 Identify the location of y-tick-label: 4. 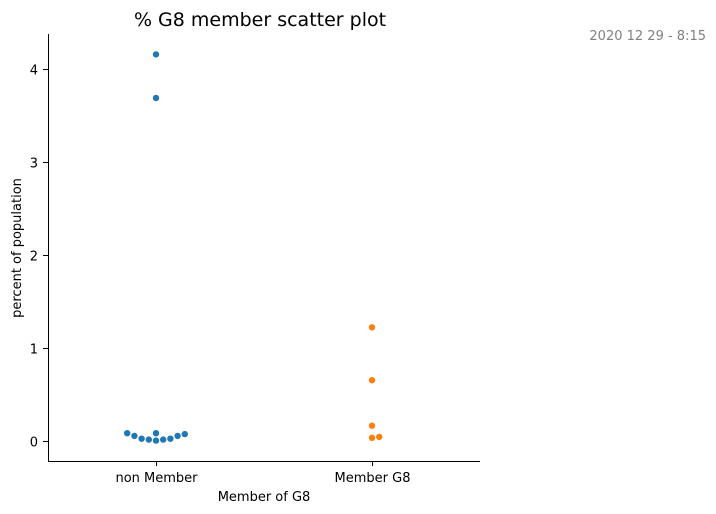
(34, 71).